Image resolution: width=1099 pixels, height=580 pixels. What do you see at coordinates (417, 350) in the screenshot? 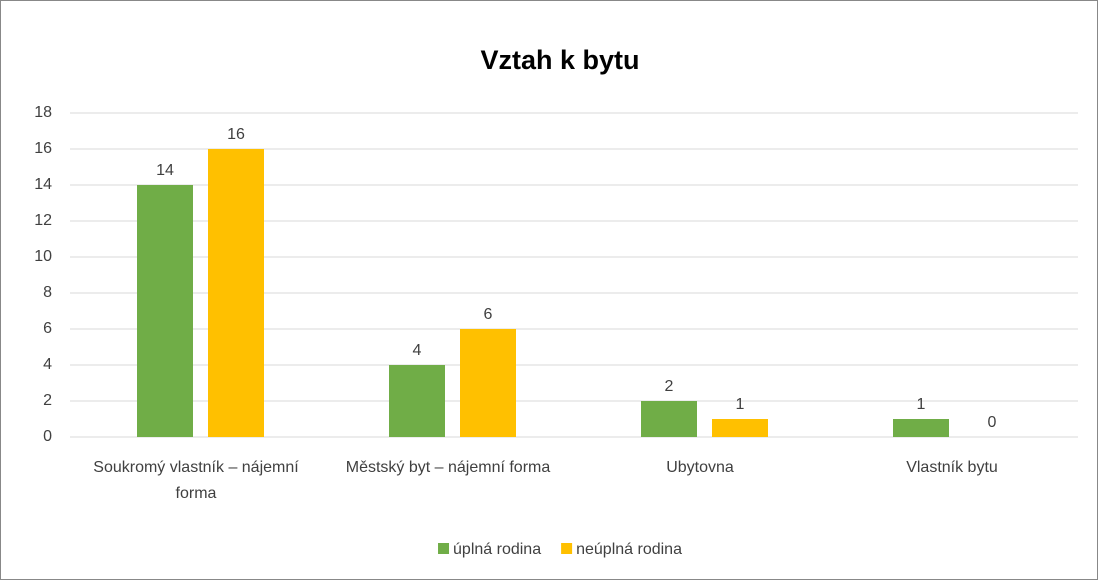
I see `data-label: 4` at bounding box center [417, 350].